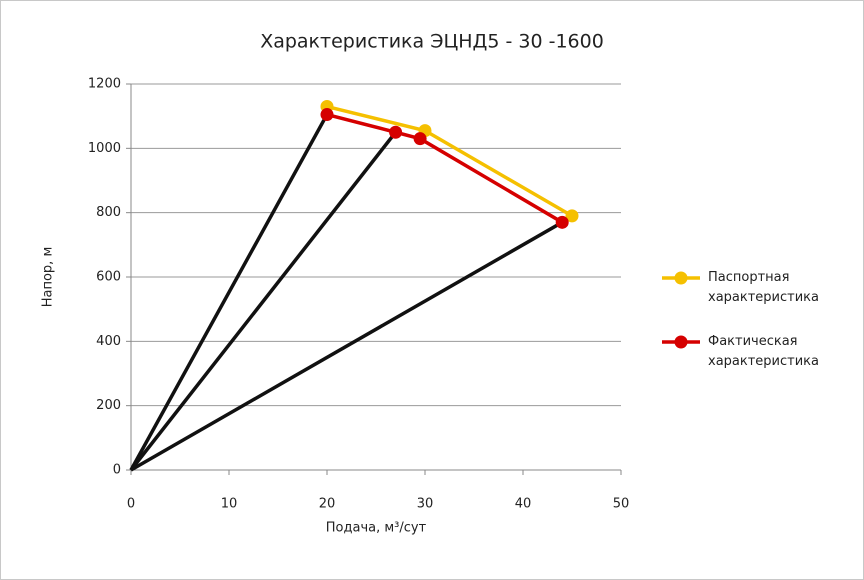 Image resolution: width=864 pixels, height=580 pixels. Describe the element at coordinates (108, 277) in the screenshot. I see `y-tick-label: 600` at that location.